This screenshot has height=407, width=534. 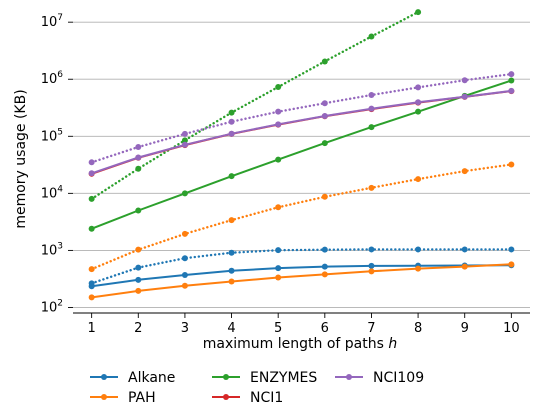 What do you see at coordinates (185, 328) in the screenshot?
I see `x-tick-label: 3` at bounding box center [185, 328].